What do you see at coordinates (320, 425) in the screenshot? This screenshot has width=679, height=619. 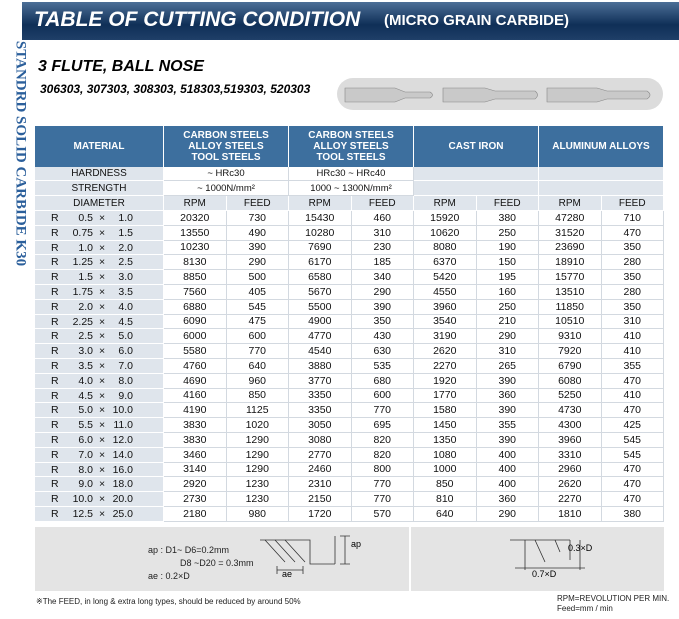 I see `value-cell: 3050` at bounding box center [320, 425].